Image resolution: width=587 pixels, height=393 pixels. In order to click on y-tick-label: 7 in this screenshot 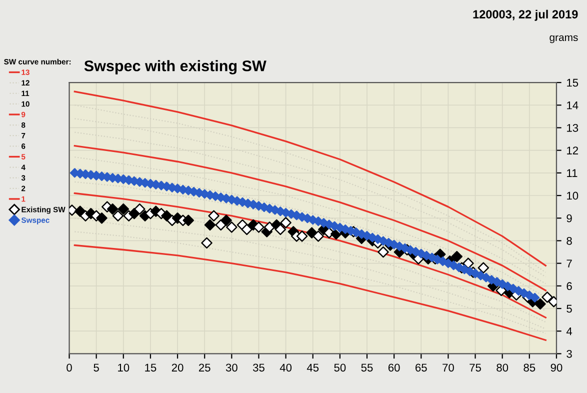, I will do `click(569, 264)`.